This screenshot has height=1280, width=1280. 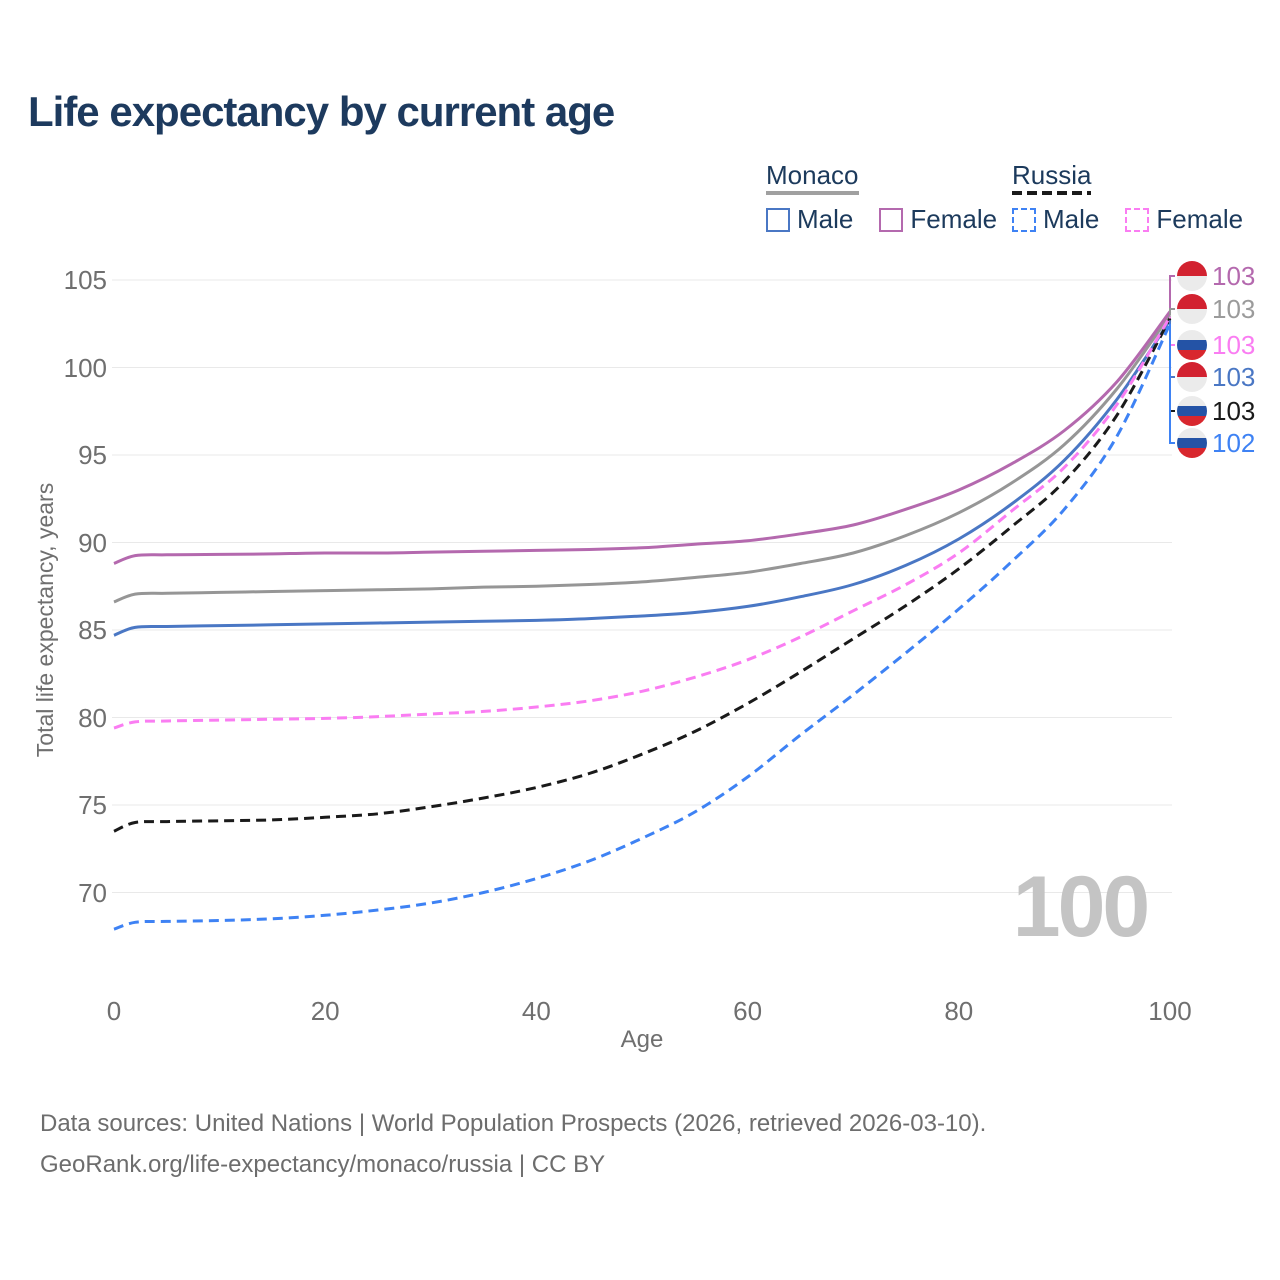 I want to click on legend-checkbox-russia-male, so click(x=1024, y=219).